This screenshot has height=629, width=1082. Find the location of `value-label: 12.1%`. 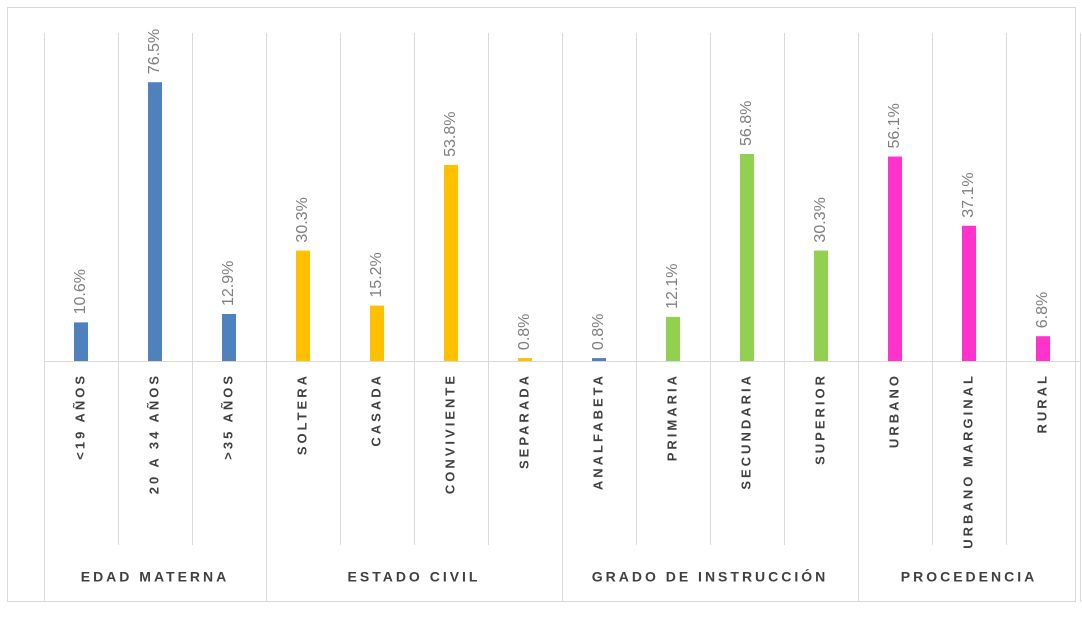

value-label: 12.1% is located at coordinates (672, 286).